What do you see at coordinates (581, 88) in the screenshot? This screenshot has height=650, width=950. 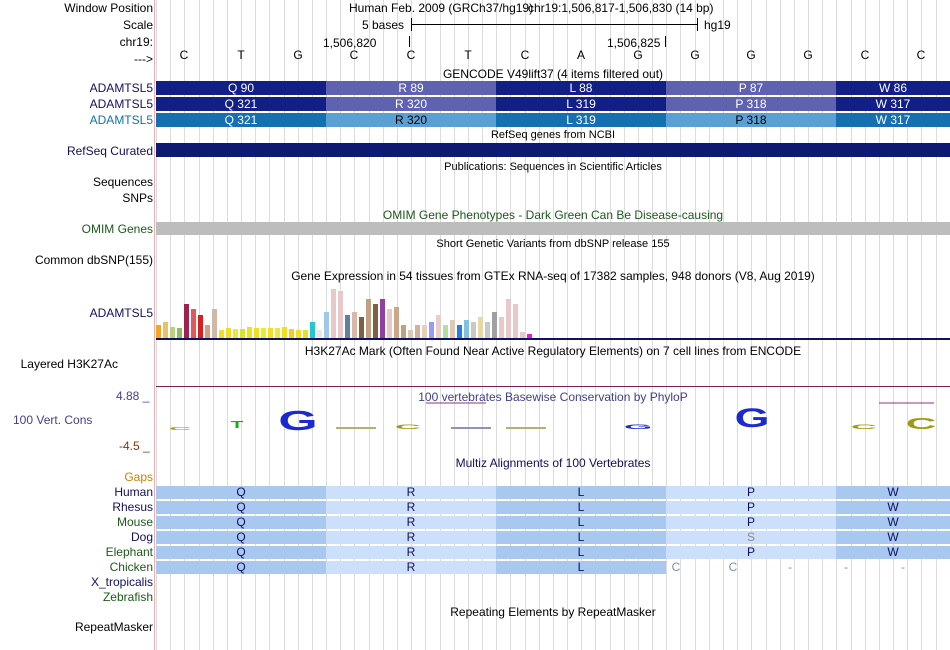 I see `gencode-codon: L 88` at bounding box center [581, 88].